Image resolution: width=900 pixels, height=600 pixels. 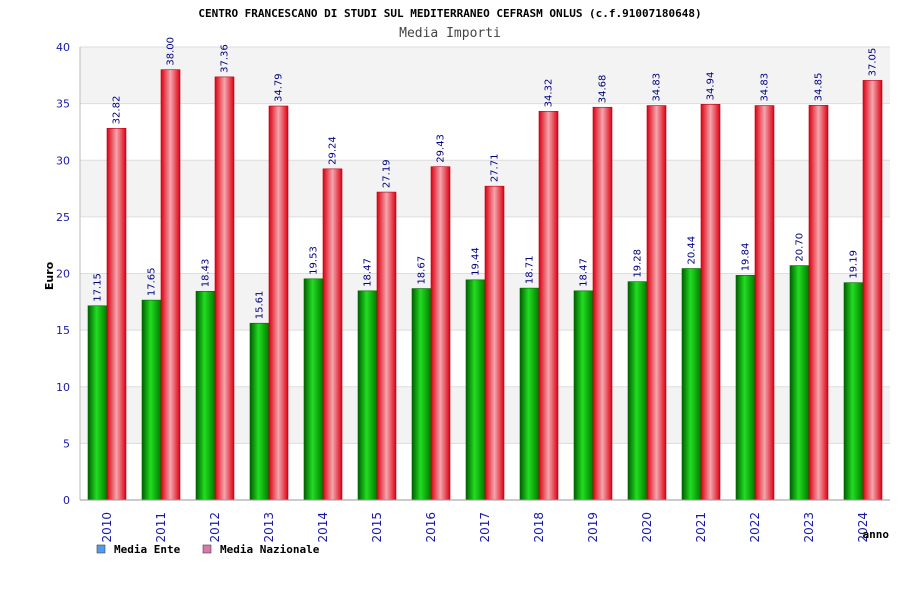 What do you see at coordinates (161, 527) in the screenshot?
I see `x-tick-label: 2011` at bounding box center [161, 527].